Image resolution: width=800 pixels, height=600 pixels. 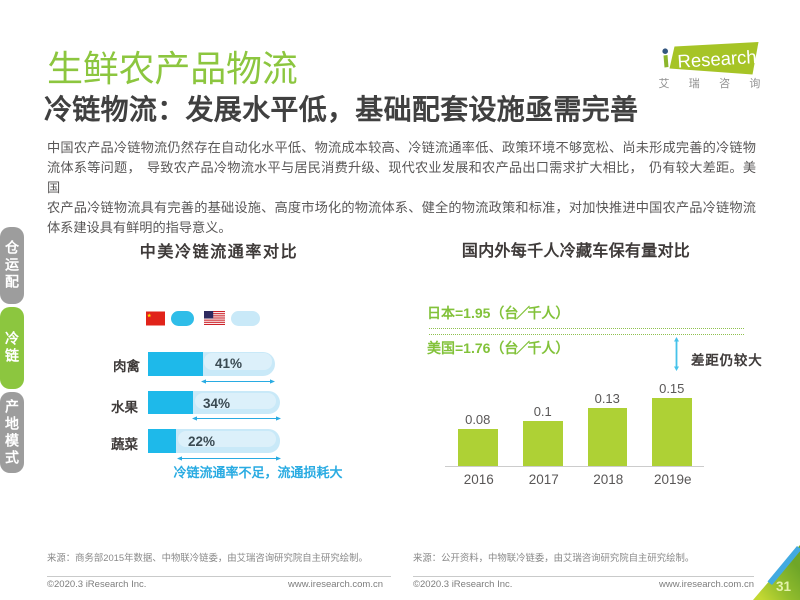 What do you see at coordinates (784, 586) in the screenshot?
I see `svg-text: 31` at bounding box center [784, 586].